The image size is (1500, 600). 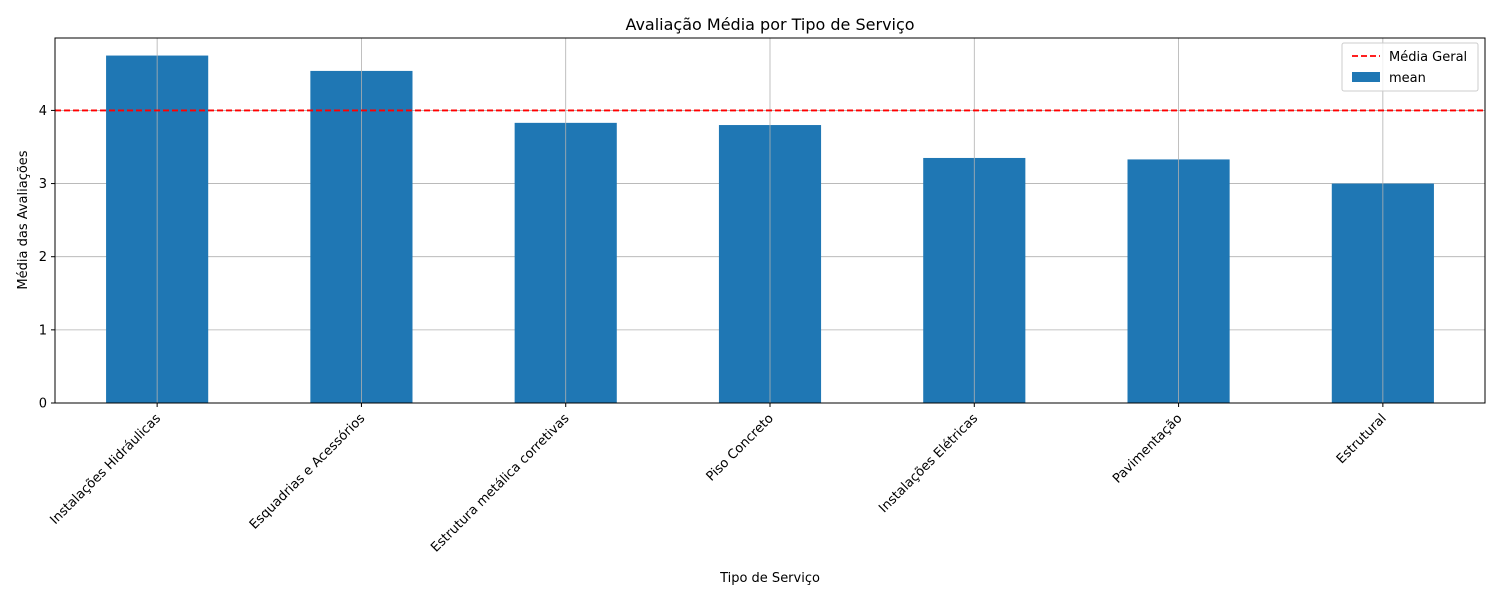 I want to click on chart-title: Avaliação Média por Tipo de Serviço, so click(x=769, y=24).